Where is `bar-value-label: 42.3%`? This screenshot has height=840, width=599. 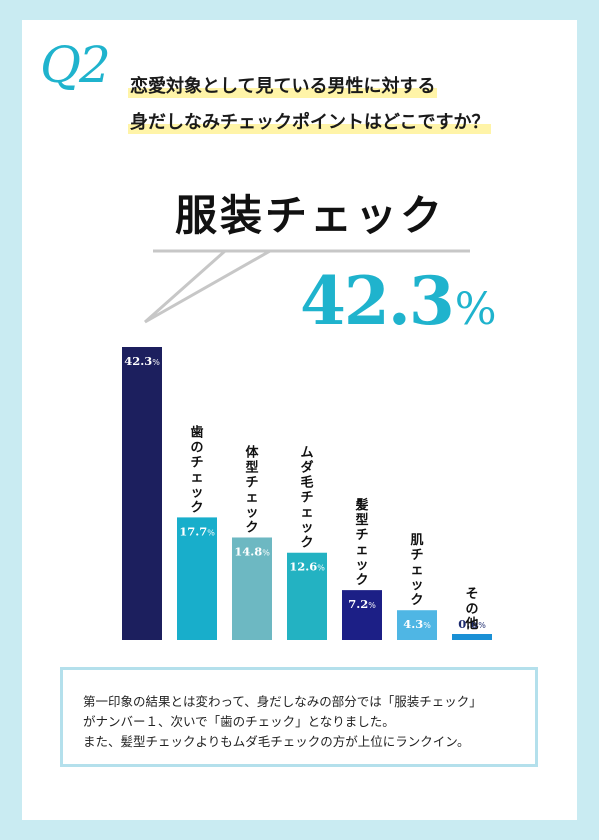
bar-value-label: 42.3% is located at coordinates (142, 361).